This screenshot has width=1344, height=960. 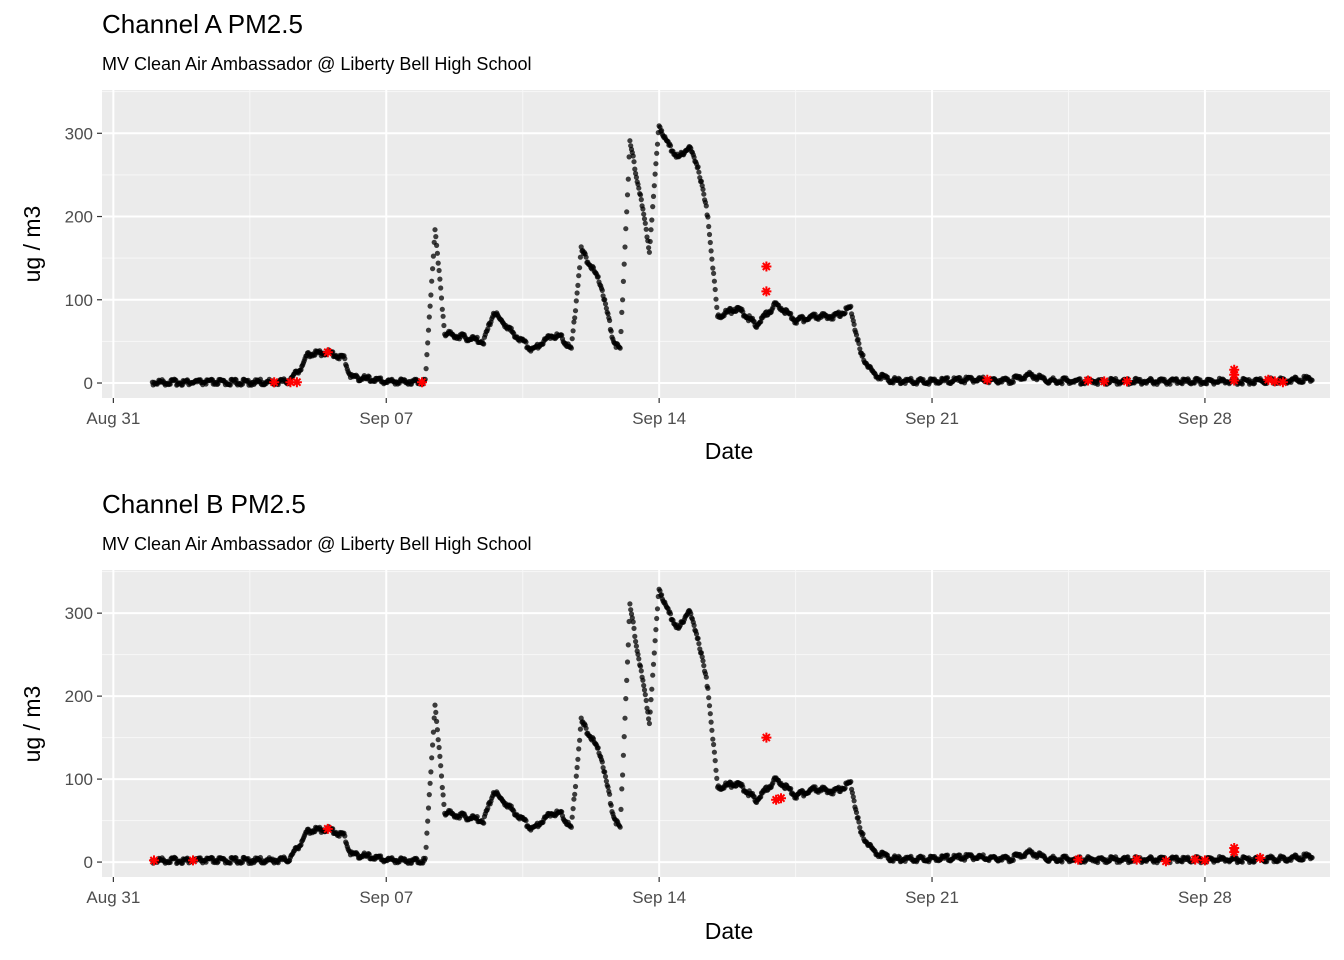 What do you see at coordinates (79, 300) in the screenshot?
I see `y-tick-label: 100` at bounding box center [79, 300].